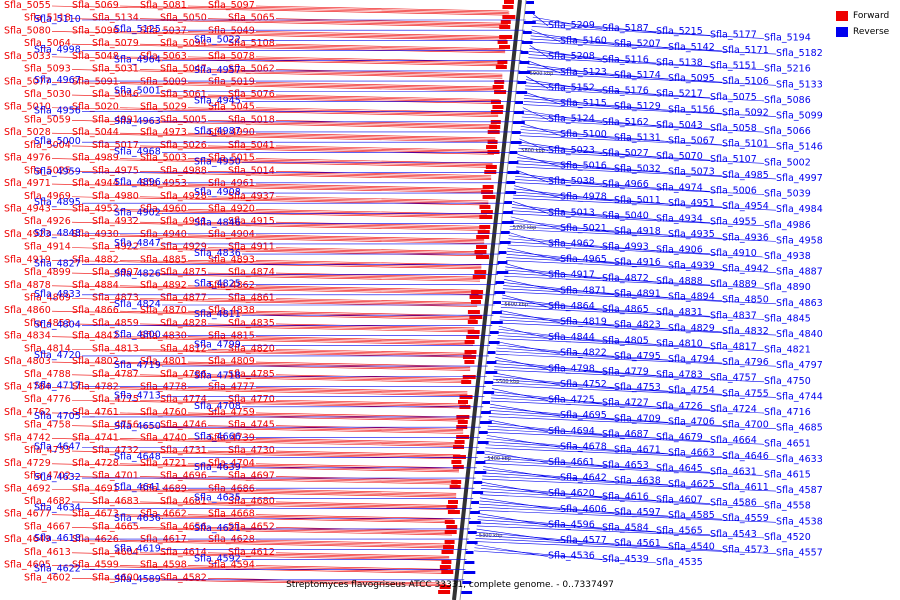 Image resolution: width=900 pixels, height=600 pixels. What do you see at coordinates (95, 336) in the screenshot?
I see `forward-gene-label: Sfla_4842` at bounding box center [95, 336].